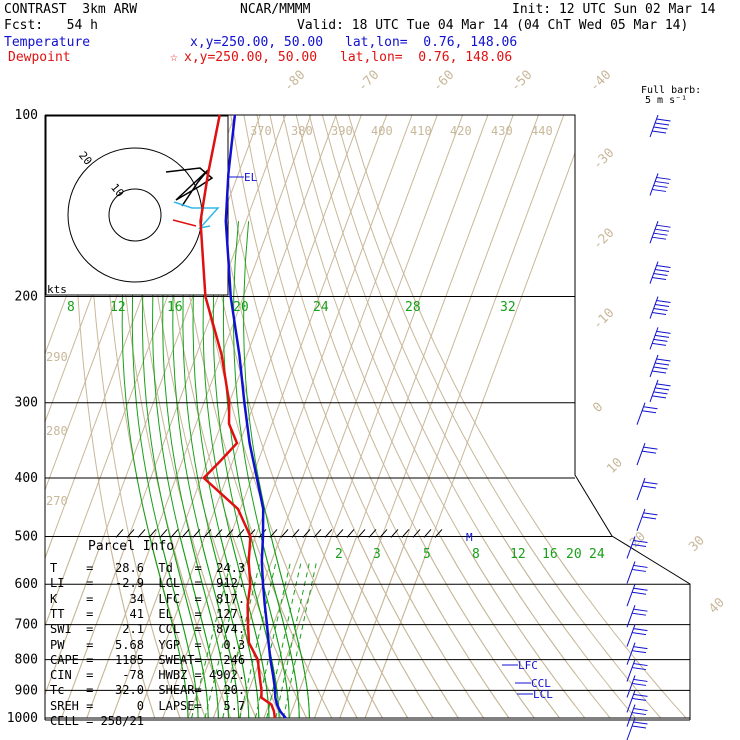  I want to click on theta-label: 380, so click(302, 131).